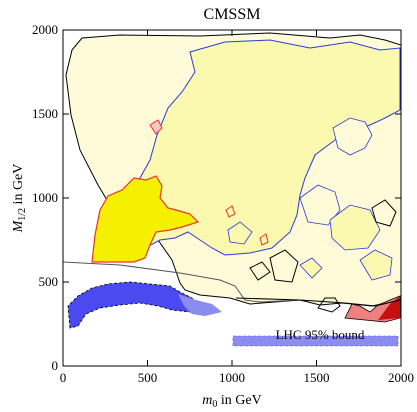  I want to click on best-fit-region, so click(145, 219).